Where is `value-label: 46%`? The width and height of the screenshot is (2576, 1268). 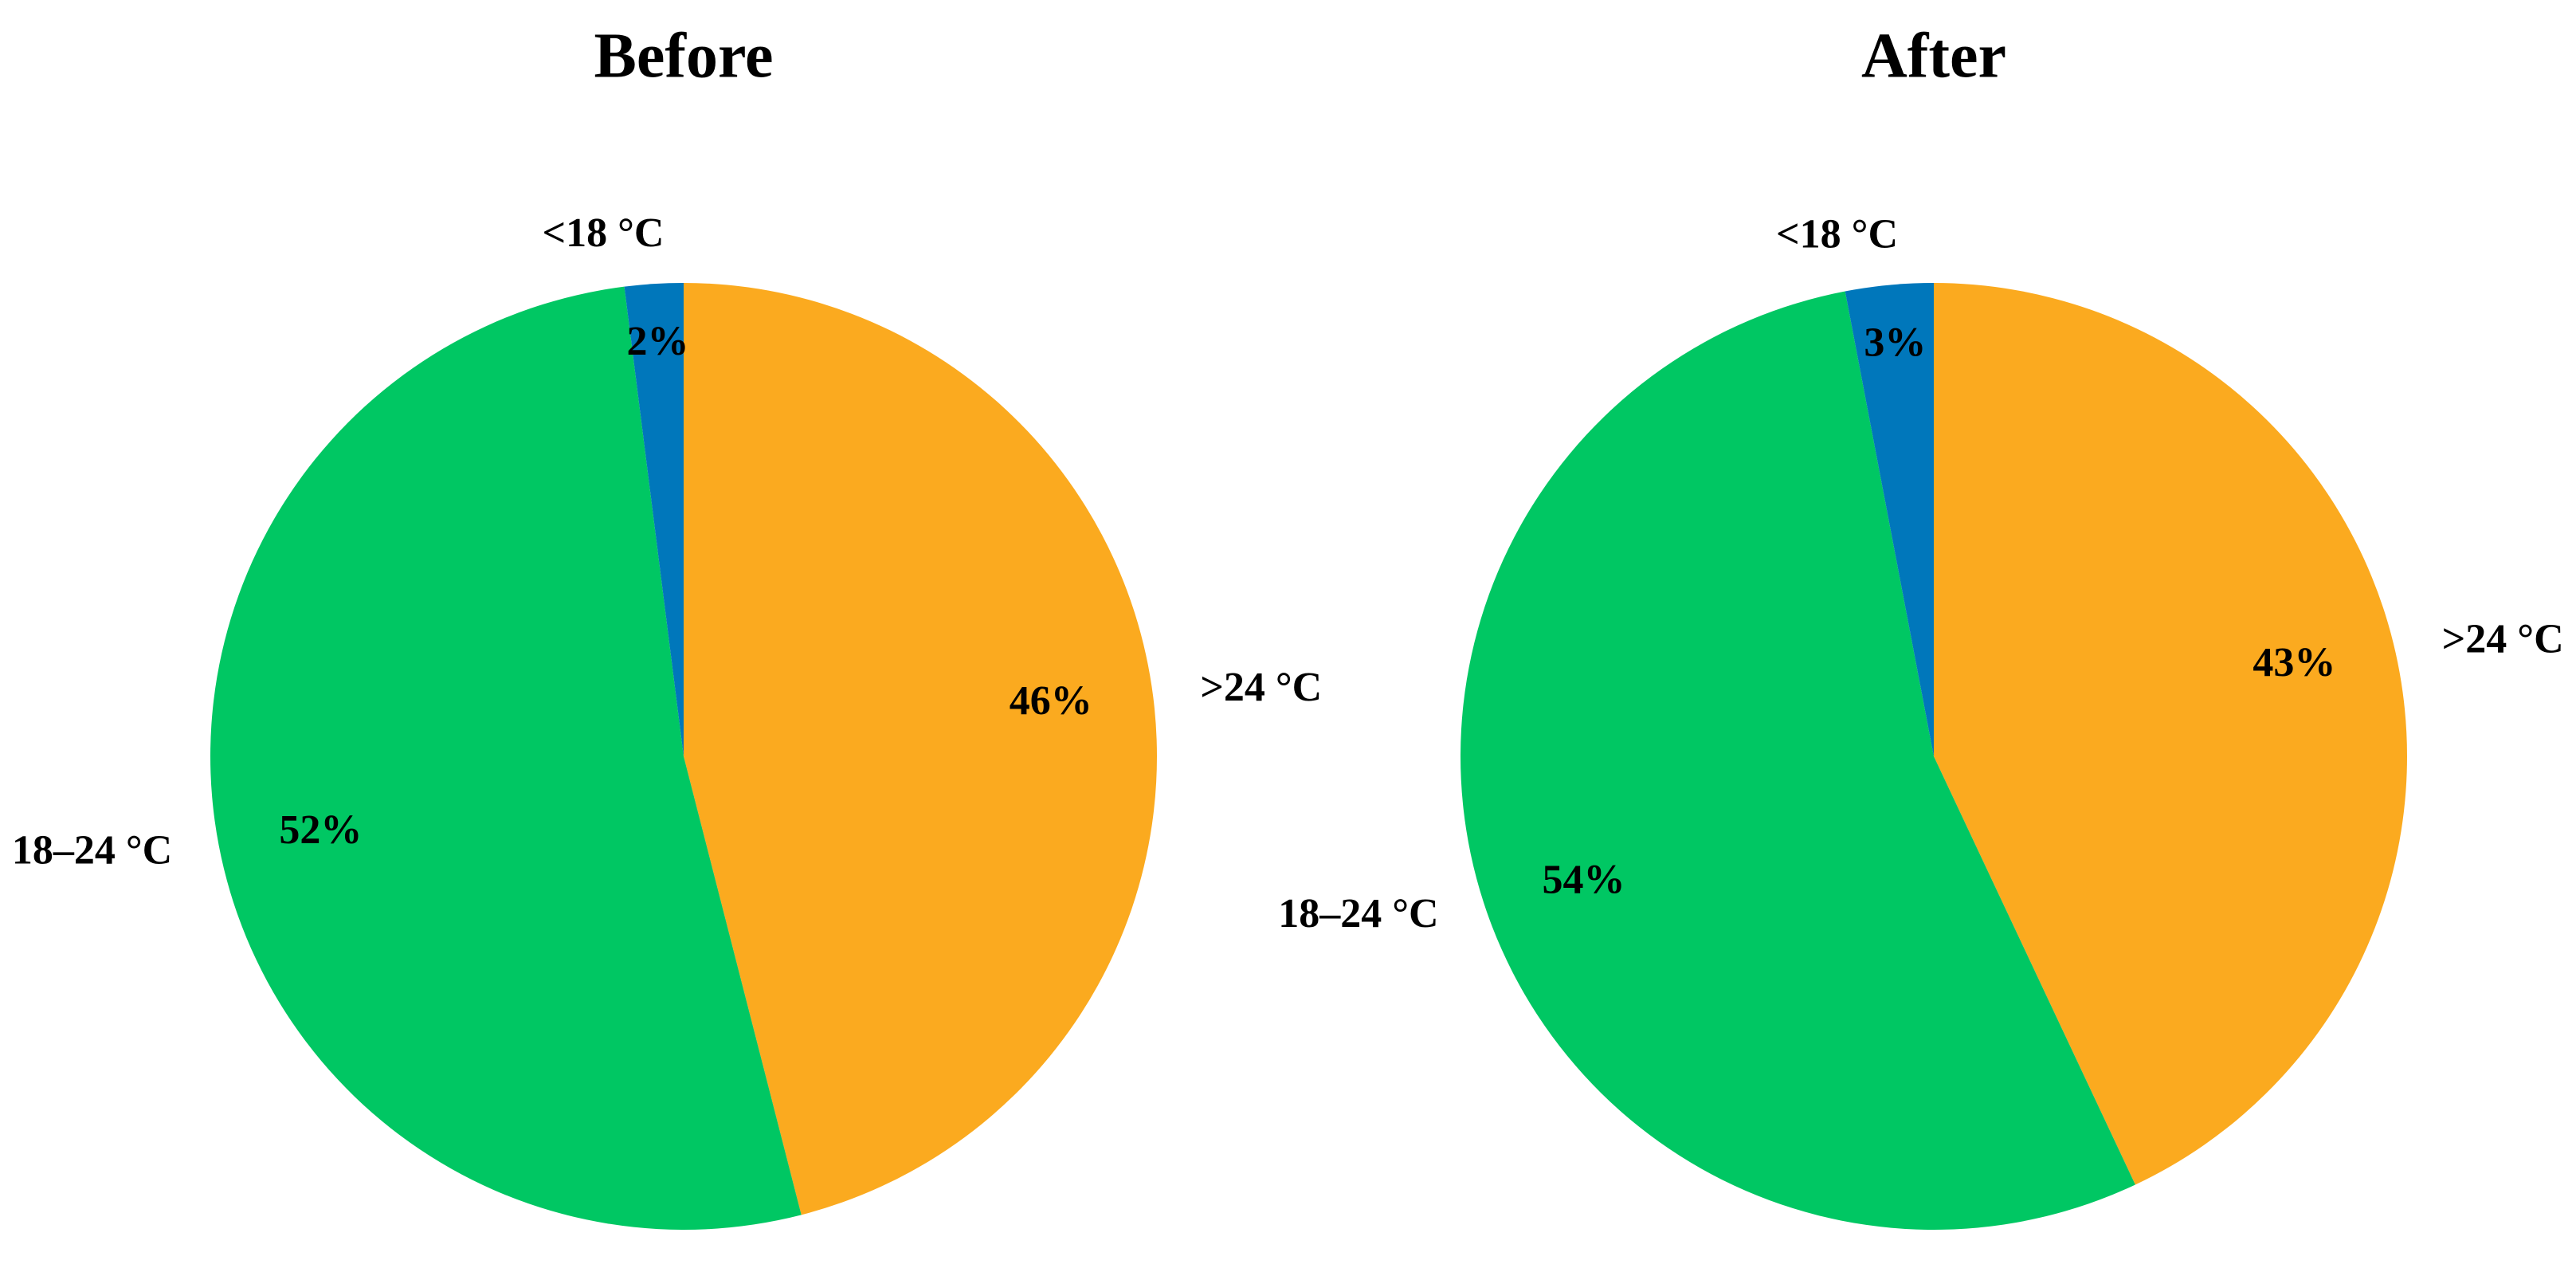 value-label: 46% is located at coordinates (1051, 701).